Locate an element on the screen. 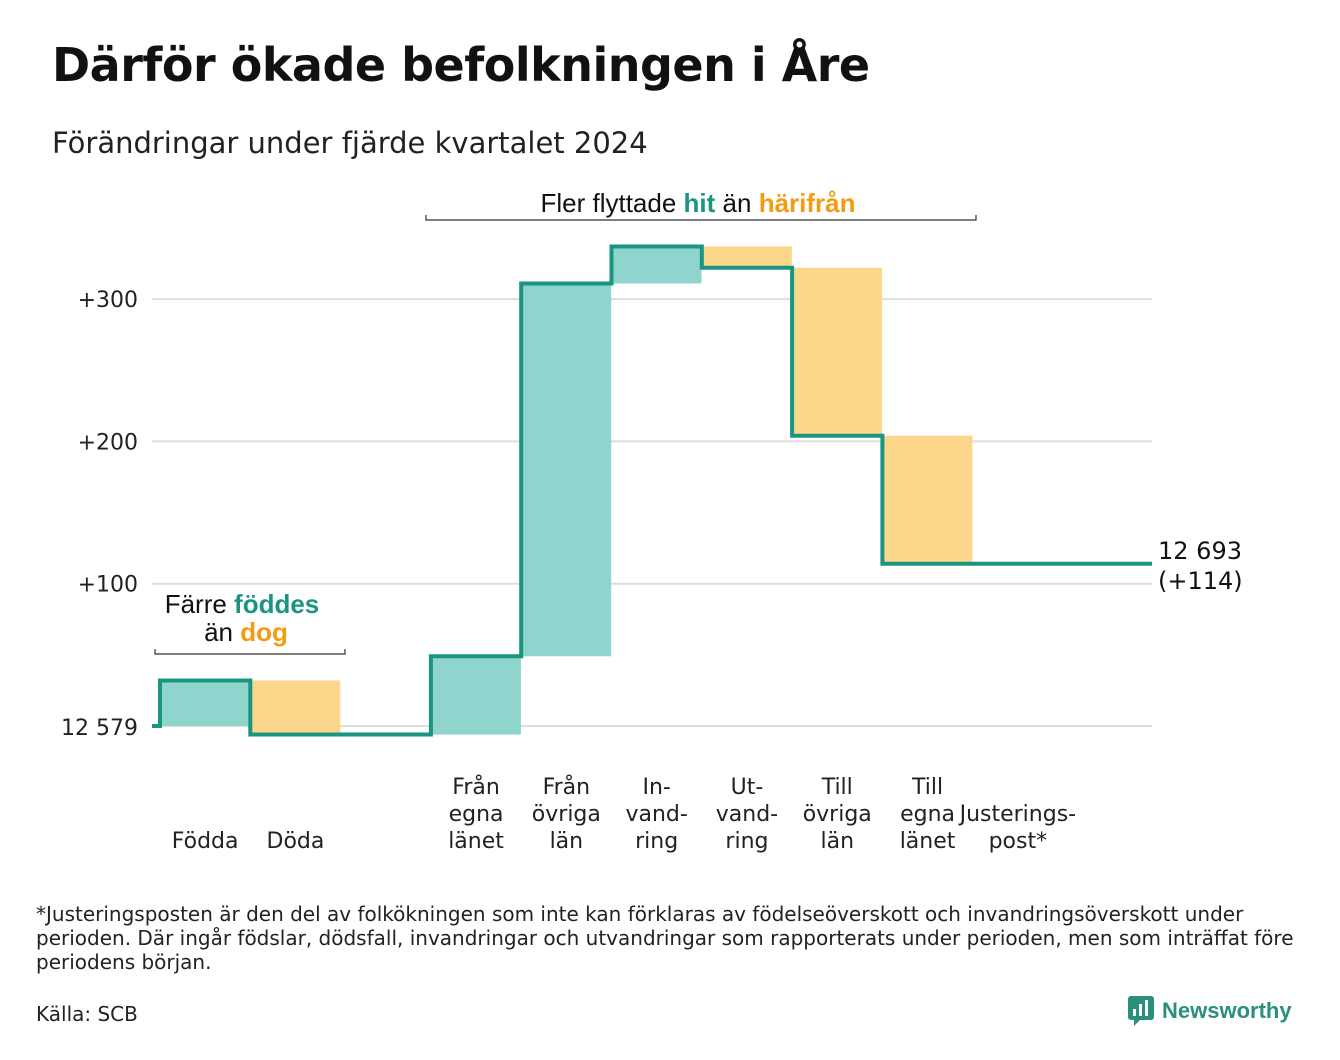 The height and width of the screenshot is (1060, 1340). end-change-label: (+114) is located at coordinates (1200, 581).